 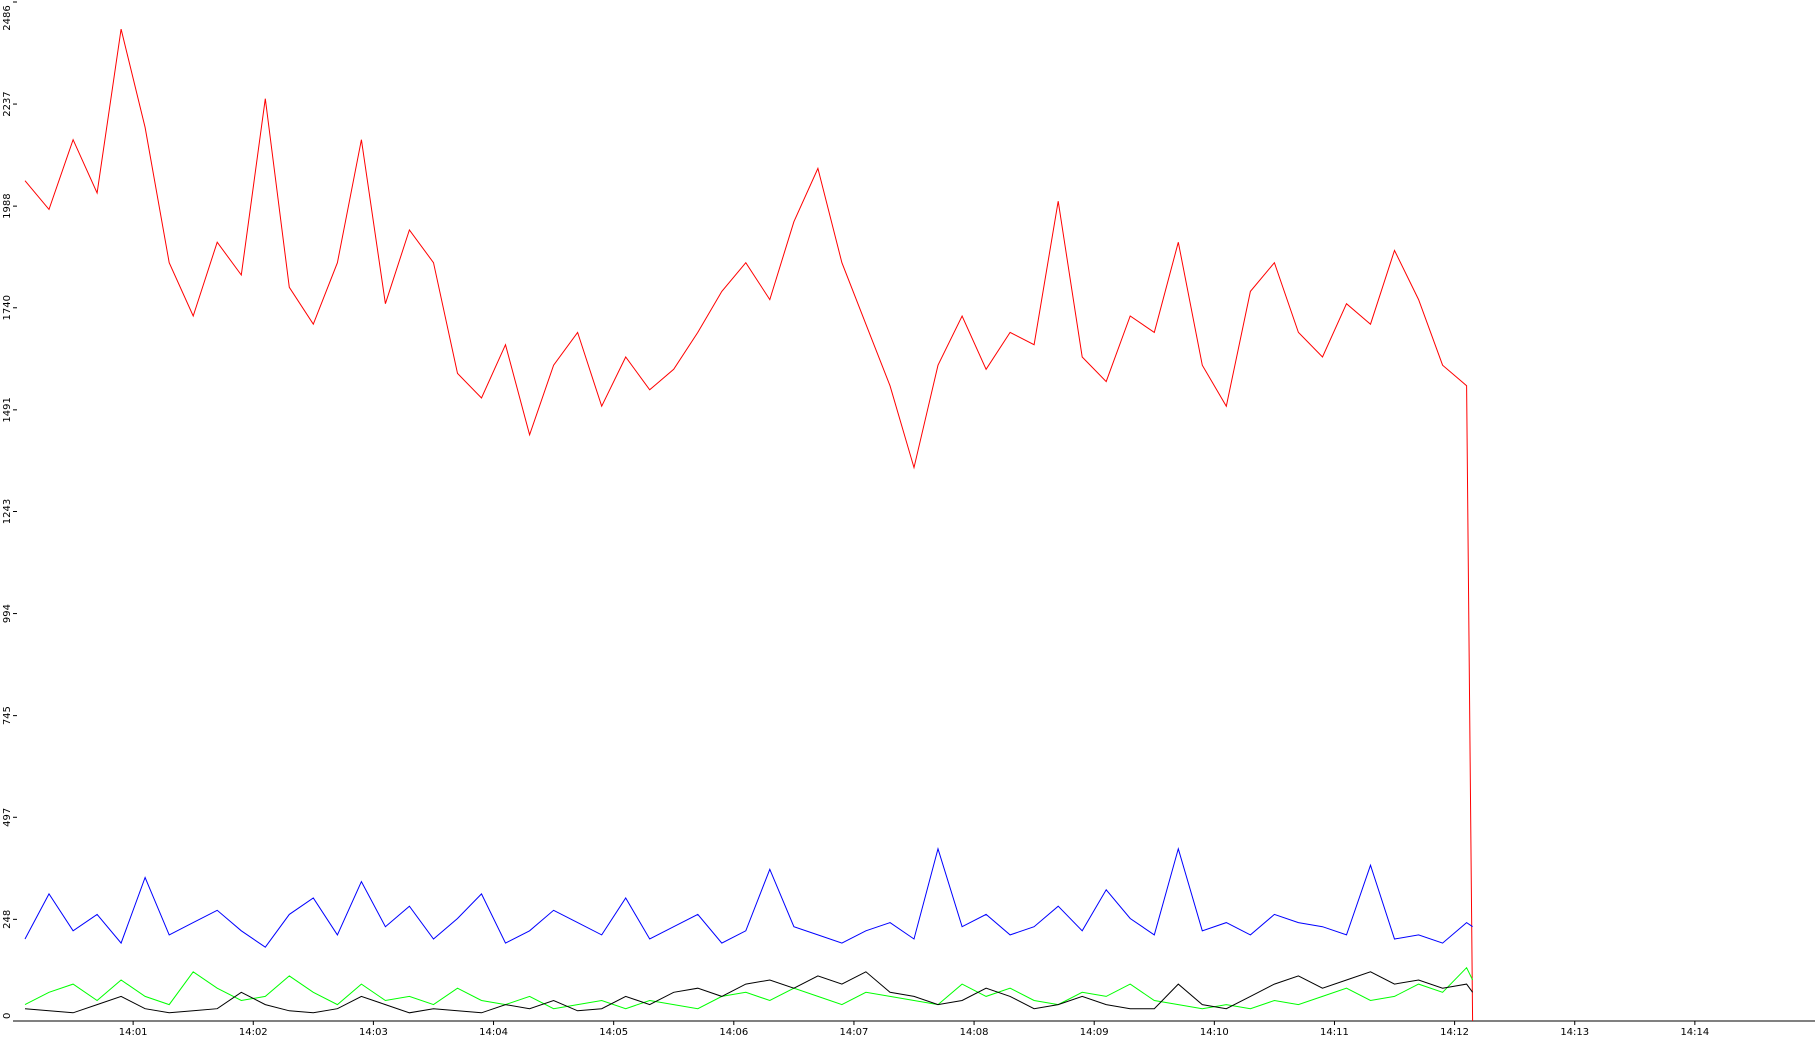 I want to click on y-tick-label: 2237, so click(x=7, y=103).